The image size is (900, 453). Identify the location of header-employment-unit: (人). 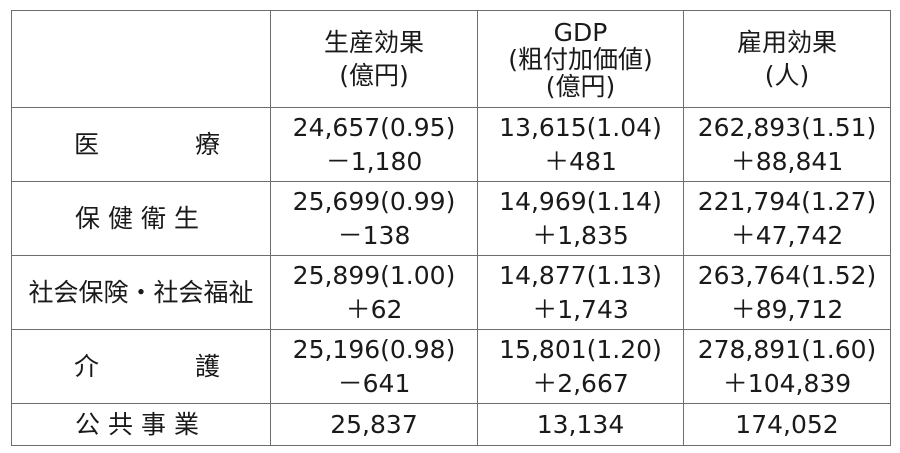
(787, 75).